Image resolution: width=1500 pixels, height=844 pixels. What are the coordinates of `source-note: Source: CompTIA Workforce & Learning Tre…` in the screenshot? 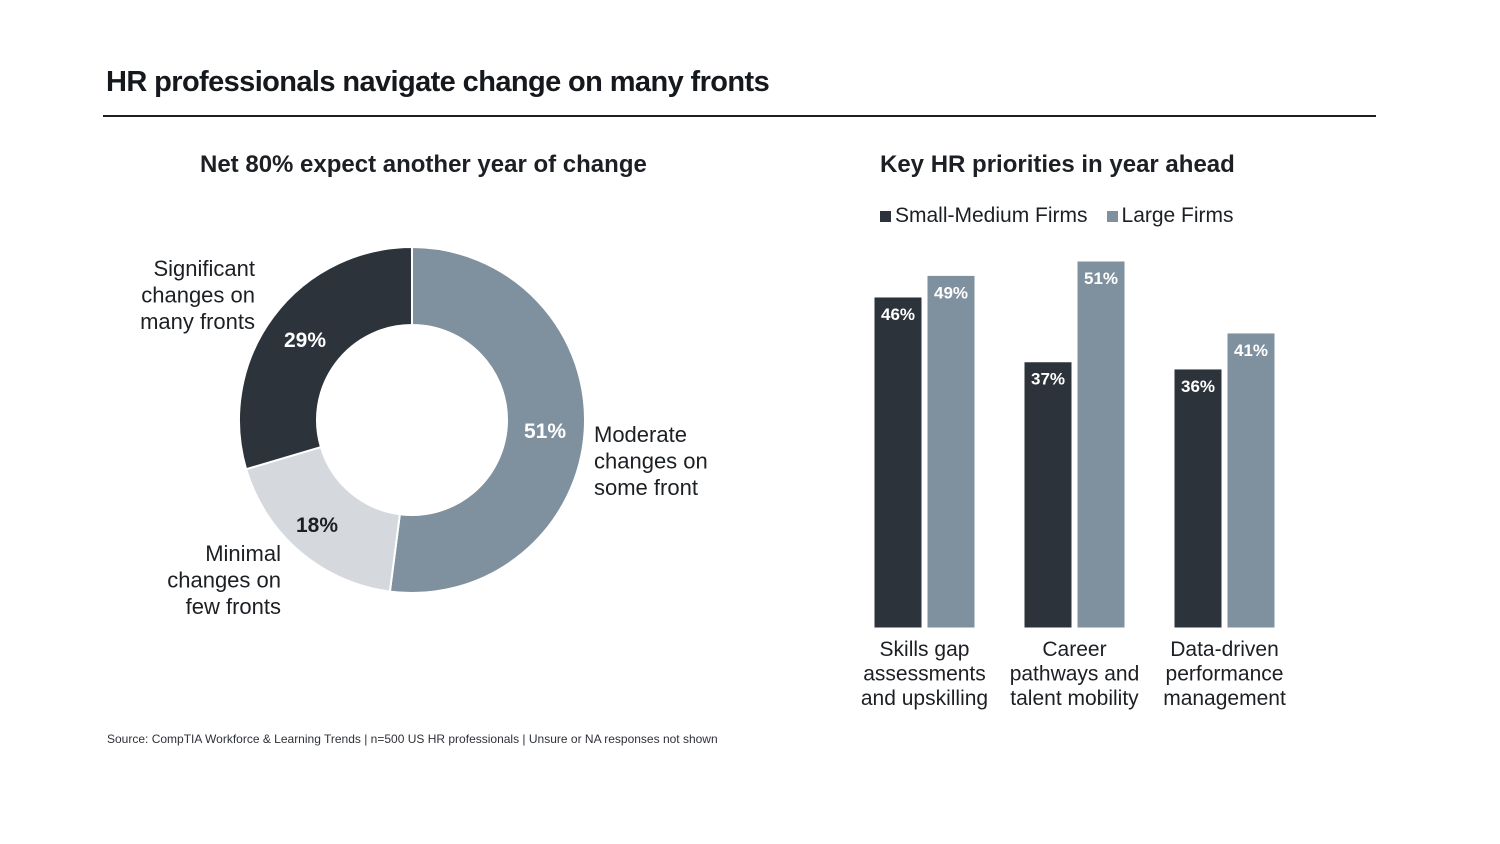 It's located at (412, 739).